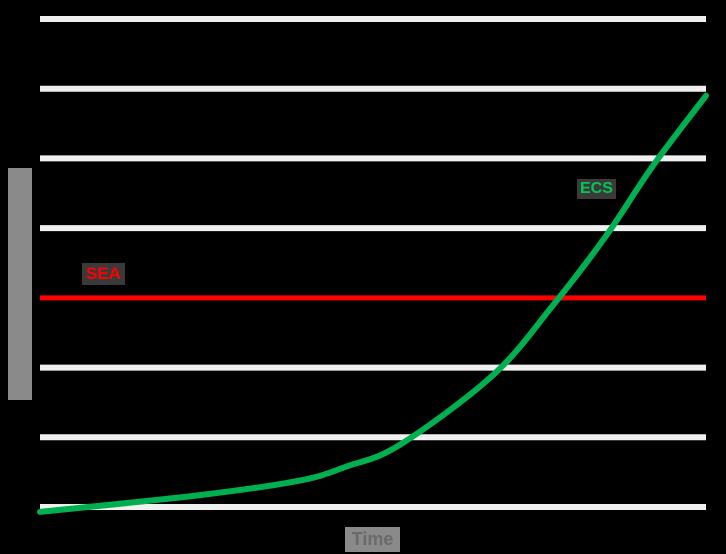  What do you see at coordinates (372, 539) in the screenshot?
I see `x-axis-label: Time` at bounding box center [372, 539].